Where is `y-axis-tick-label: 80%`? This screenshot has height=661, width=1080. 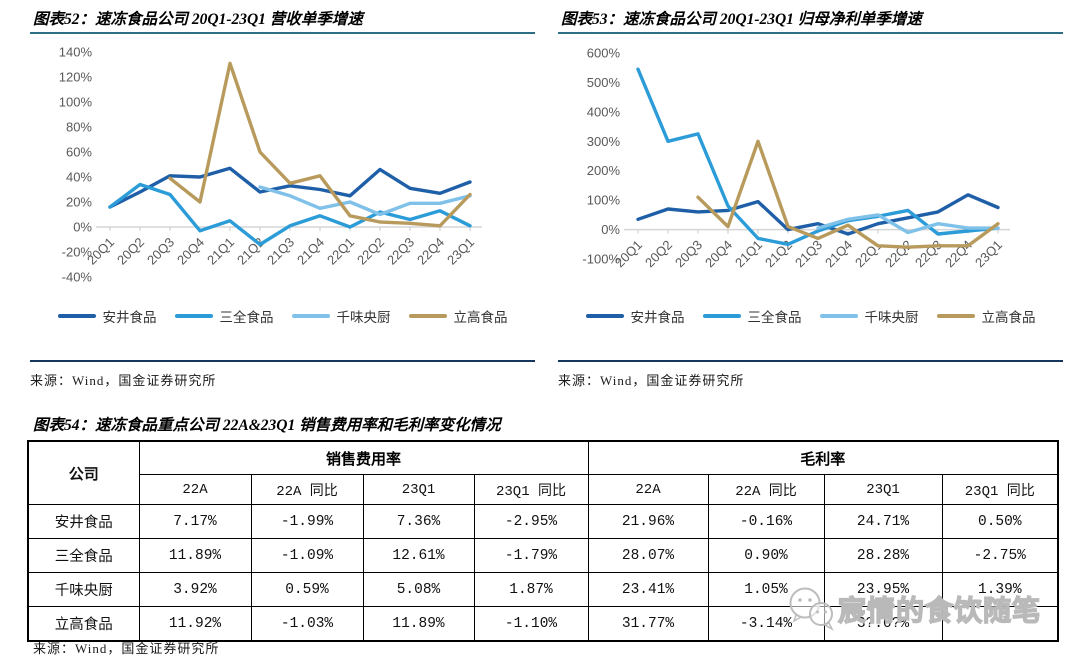
y-axis-tick-label: 80% is located at coordinates (79, 127).